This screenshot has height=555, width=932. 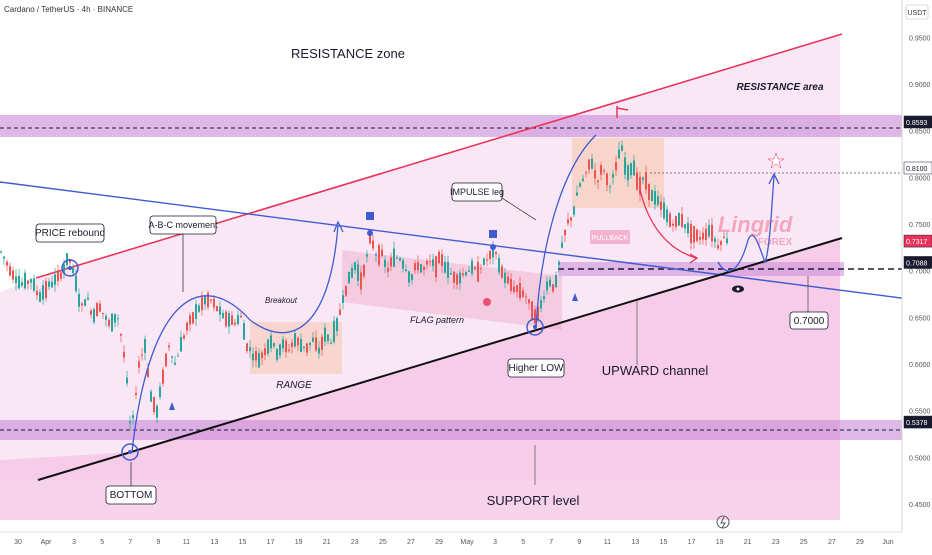 What do you see at coordinates (920, 132) in the screenshot?
I see `y-tick-label: 0.8500` at bounding box center [920, 132].